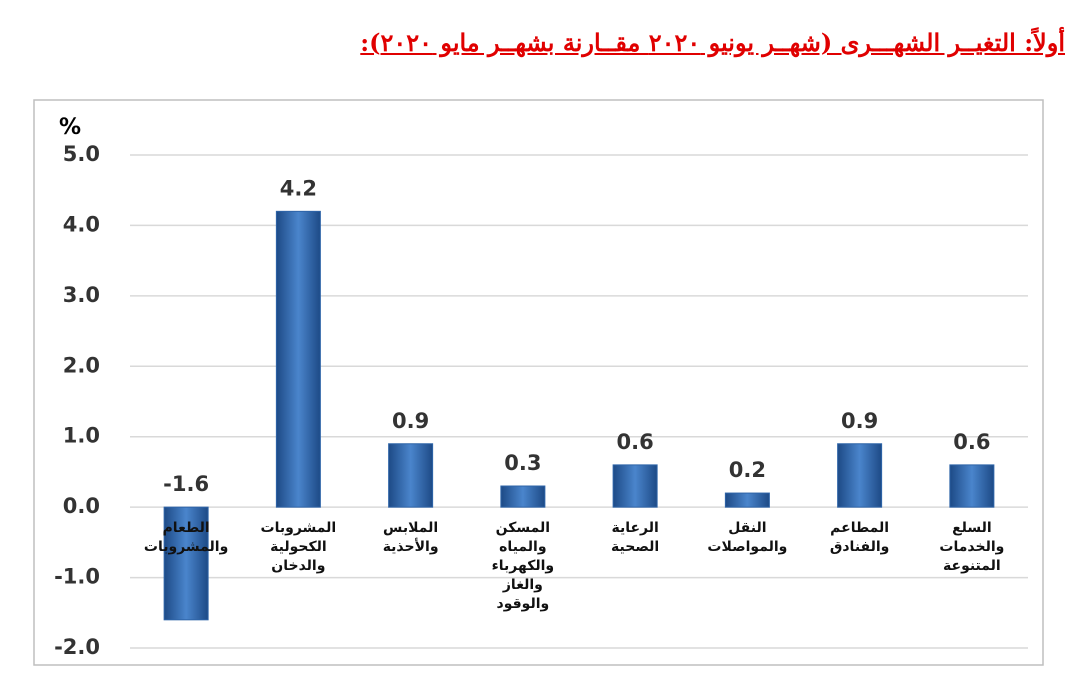 The image size is (1080, 682). I want to click on y-tick-label: 4.0, so click(81, 224).